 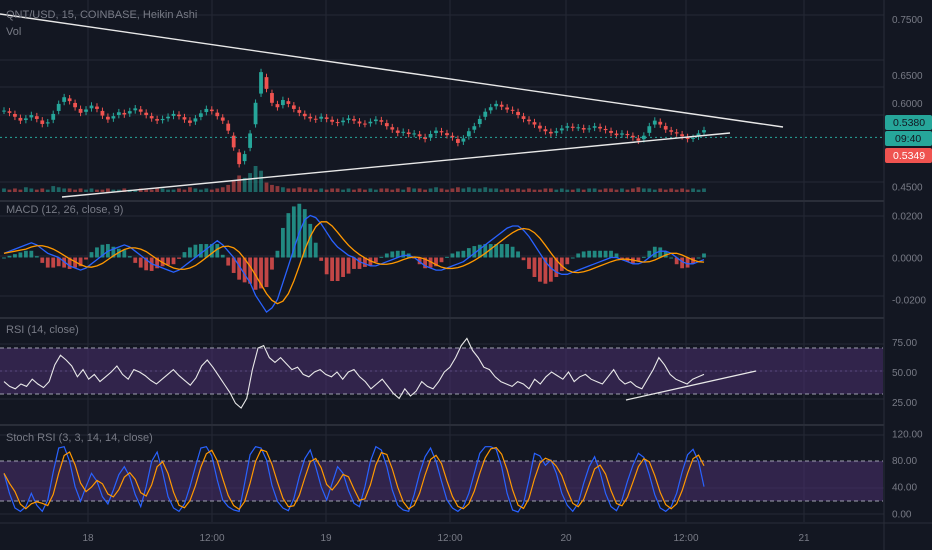 I want to click on trendline-lower, so click(x=396, y=165).